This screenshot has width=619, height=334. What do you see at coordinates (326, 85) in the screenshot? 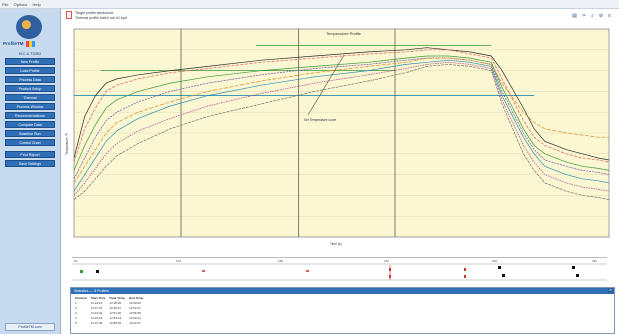
I see `annotation-pointer` at bounding box center [326, 85].